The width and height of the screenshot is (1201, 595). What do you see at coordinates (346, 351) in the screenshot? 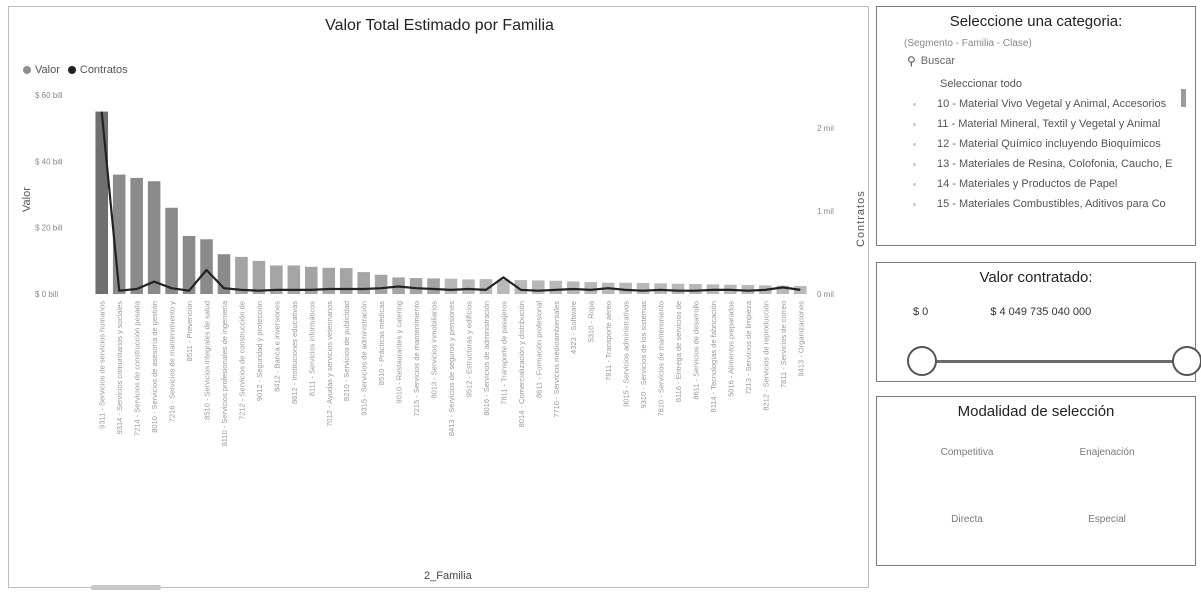
I see `x-tick-label: 8210 - Servicios de publicidad` at bounding box center [346, 351].